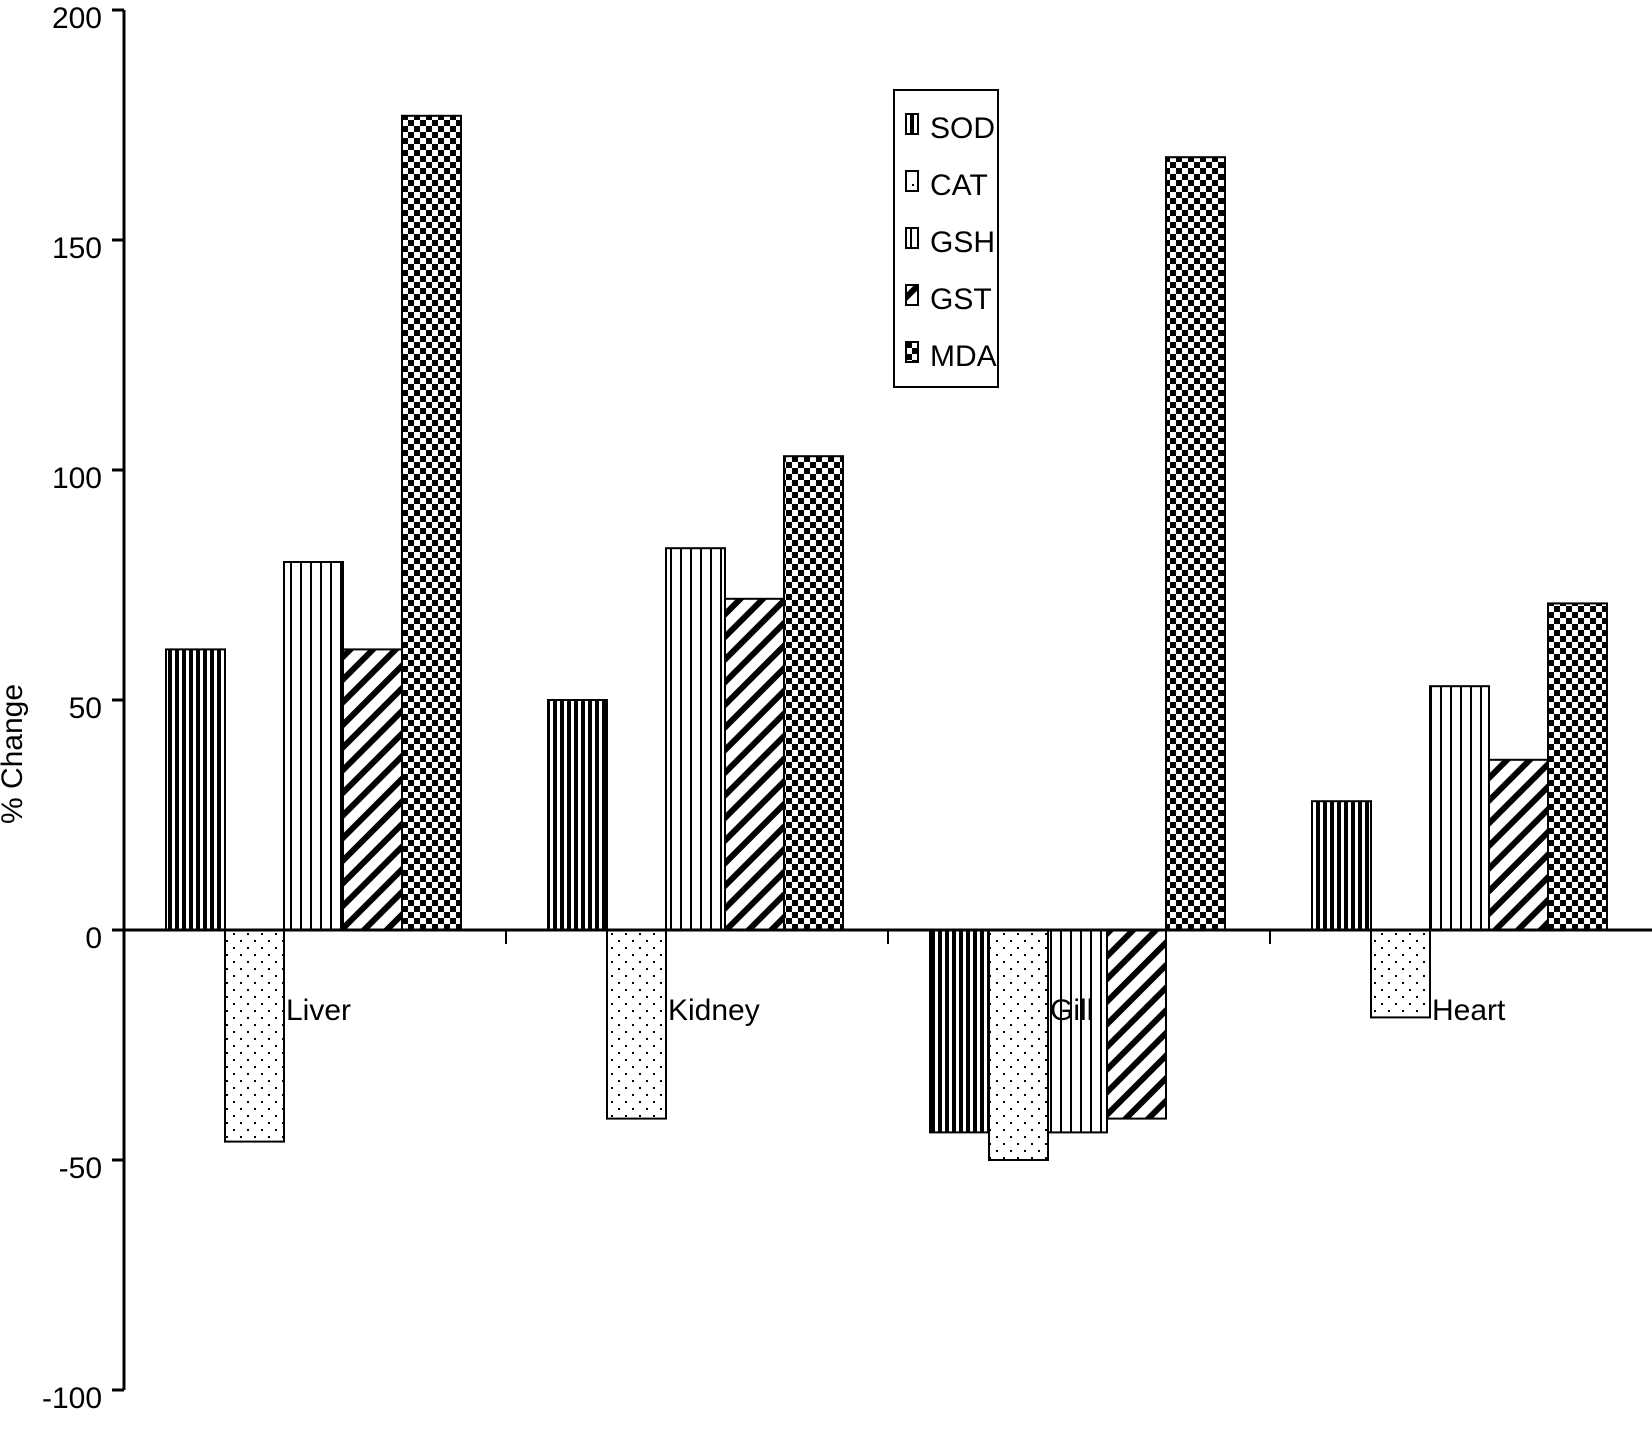 This screenshot has width=1652, height=1429. Describe the element at coordinates (93, 938) in the screenshot. I see `y-tick-label: 0` at that location.